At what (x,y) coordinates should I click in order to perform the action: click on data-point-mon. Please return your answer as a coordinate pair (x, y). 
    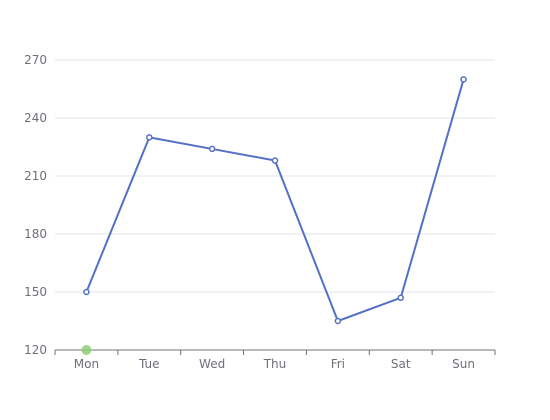
    Looking at the image, I should click on (86, 292).